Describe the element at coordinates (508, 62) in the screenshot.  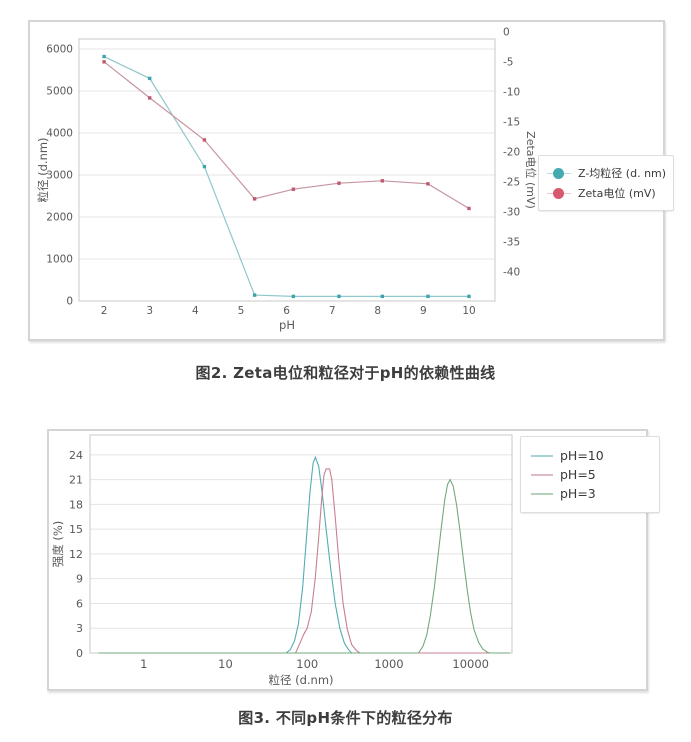
I see `y-right-tick-label: -5` at that location.